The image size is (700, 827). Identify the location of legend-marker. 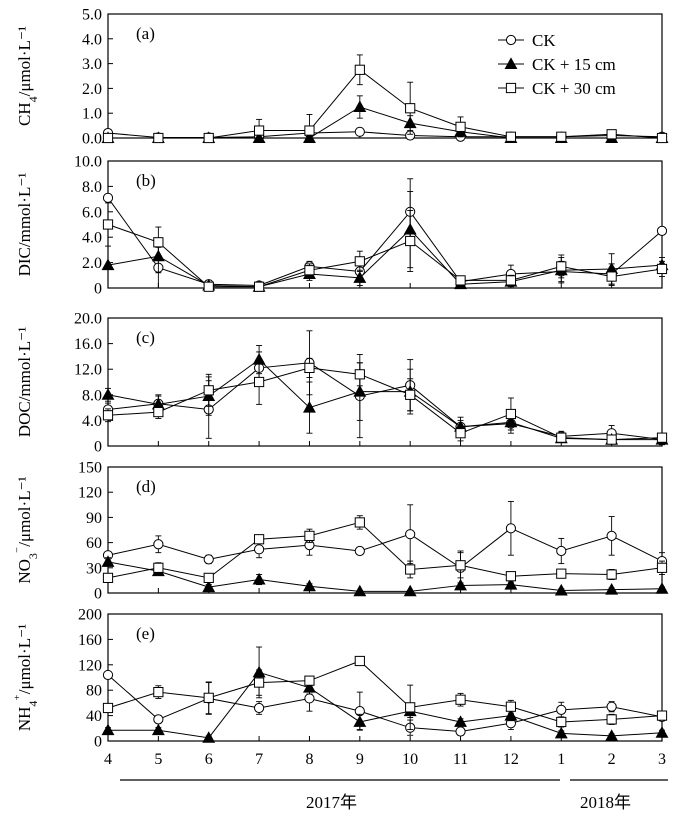
(511, 40).